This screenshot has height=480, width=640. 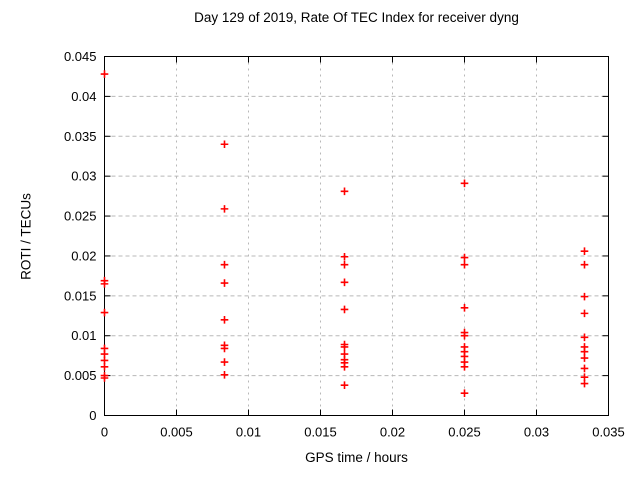 What do you see at coordinates (248, 432) in the screenshot?
I see `x-tick-label: 0.01` at bounding box center [248, 432].